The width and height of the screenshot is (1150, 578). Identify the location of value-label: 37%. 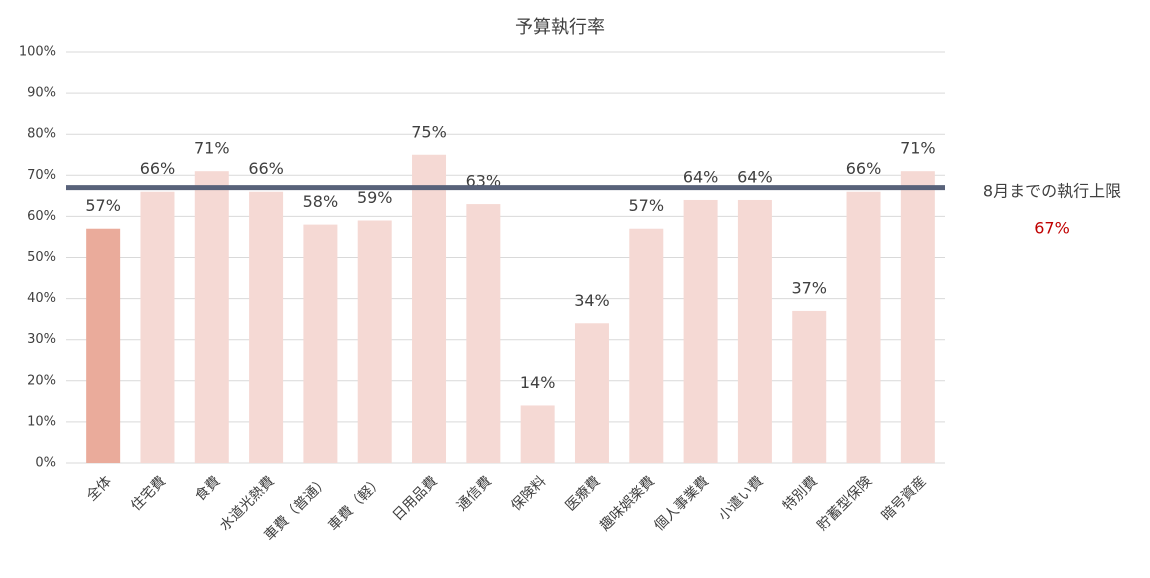
(809, 287).